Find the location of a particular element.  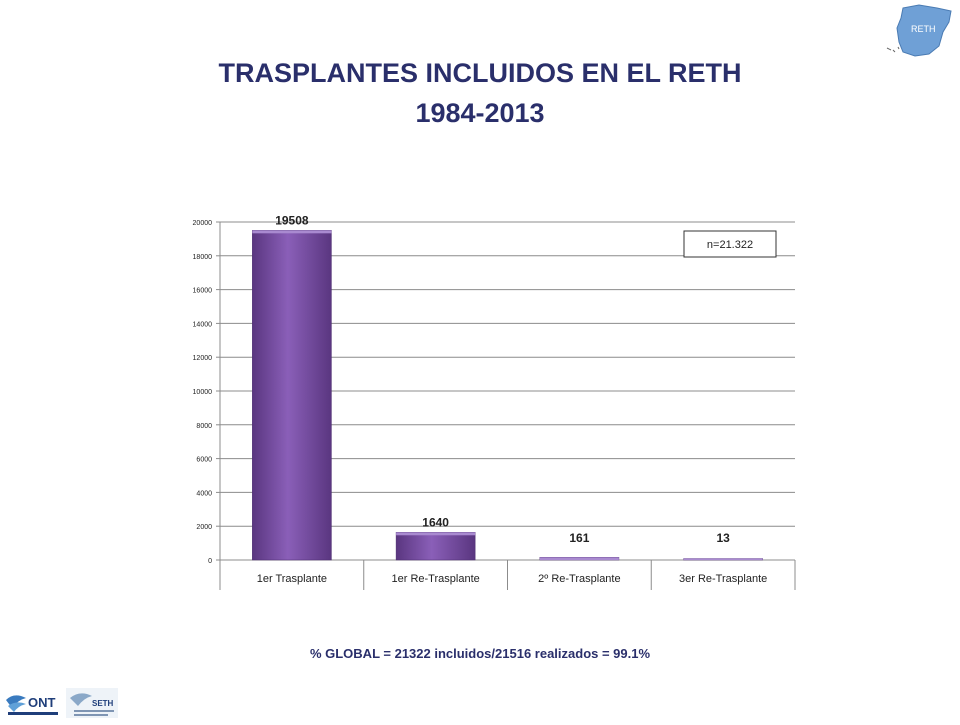

ont-logo: ONT is located at coordinates (32, 705).